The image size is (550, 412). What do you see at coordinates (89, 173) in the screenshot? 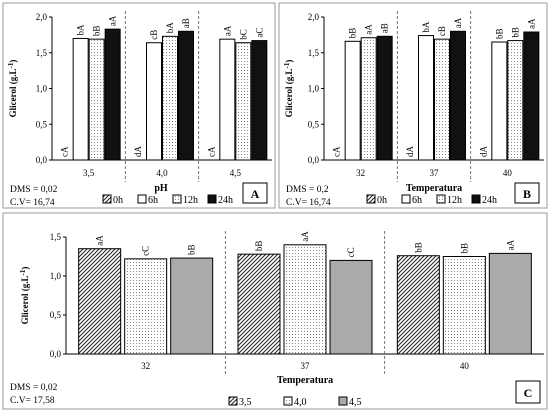
I see `x-tick-label: 3,5` at bounding box center [89, 173].